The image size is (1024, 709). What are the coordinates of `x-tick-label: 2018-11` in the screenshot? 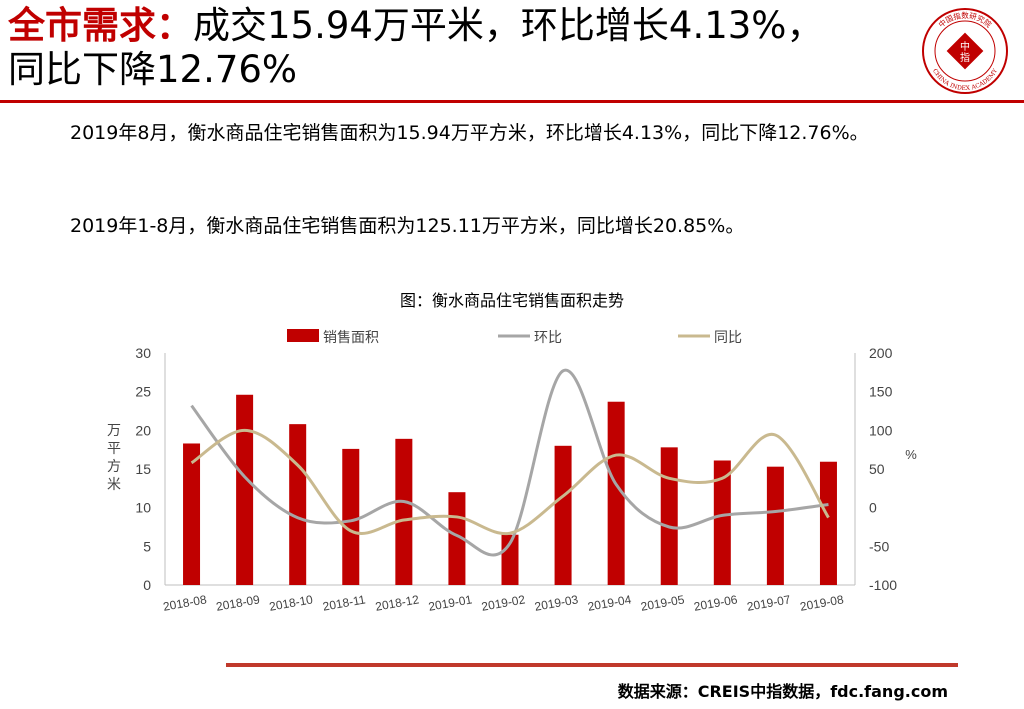 It's located at (344, 602).